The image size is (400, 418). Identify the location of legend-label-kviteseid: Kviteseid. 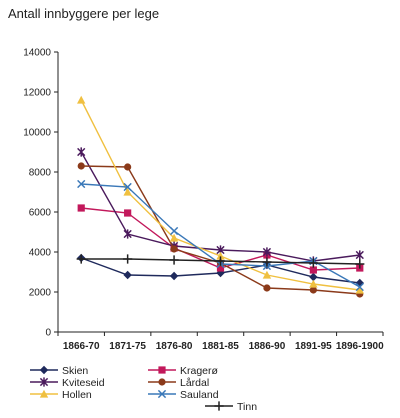
(83, 383).